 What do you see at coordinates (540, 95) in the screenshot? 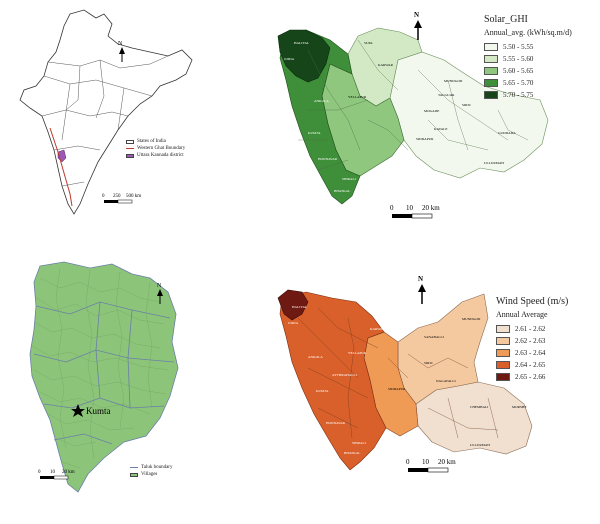
I see `legend-item: 5.70 - 5.75` at bounding box center [540, 95].